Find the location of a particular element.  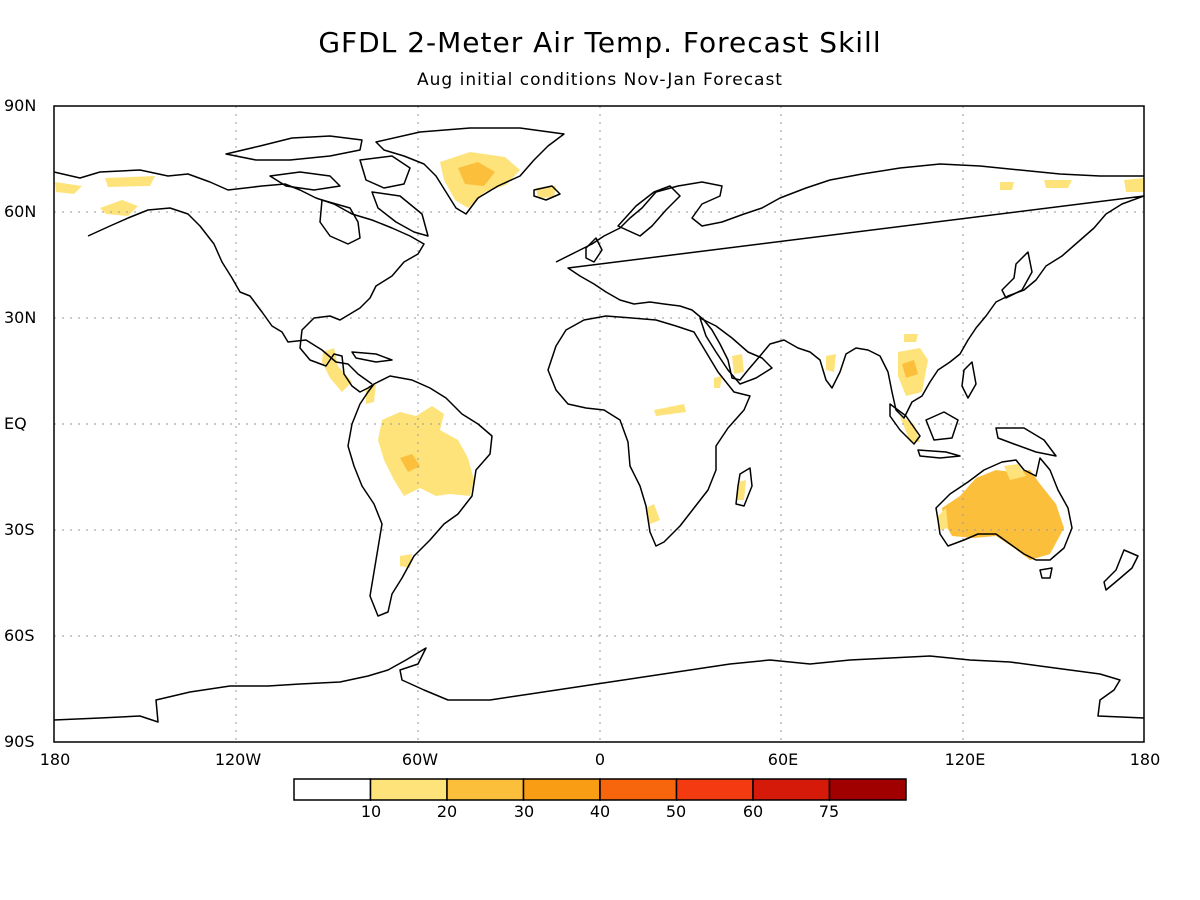

skill-area-chukotka-w is located at coordinates (68, 188).